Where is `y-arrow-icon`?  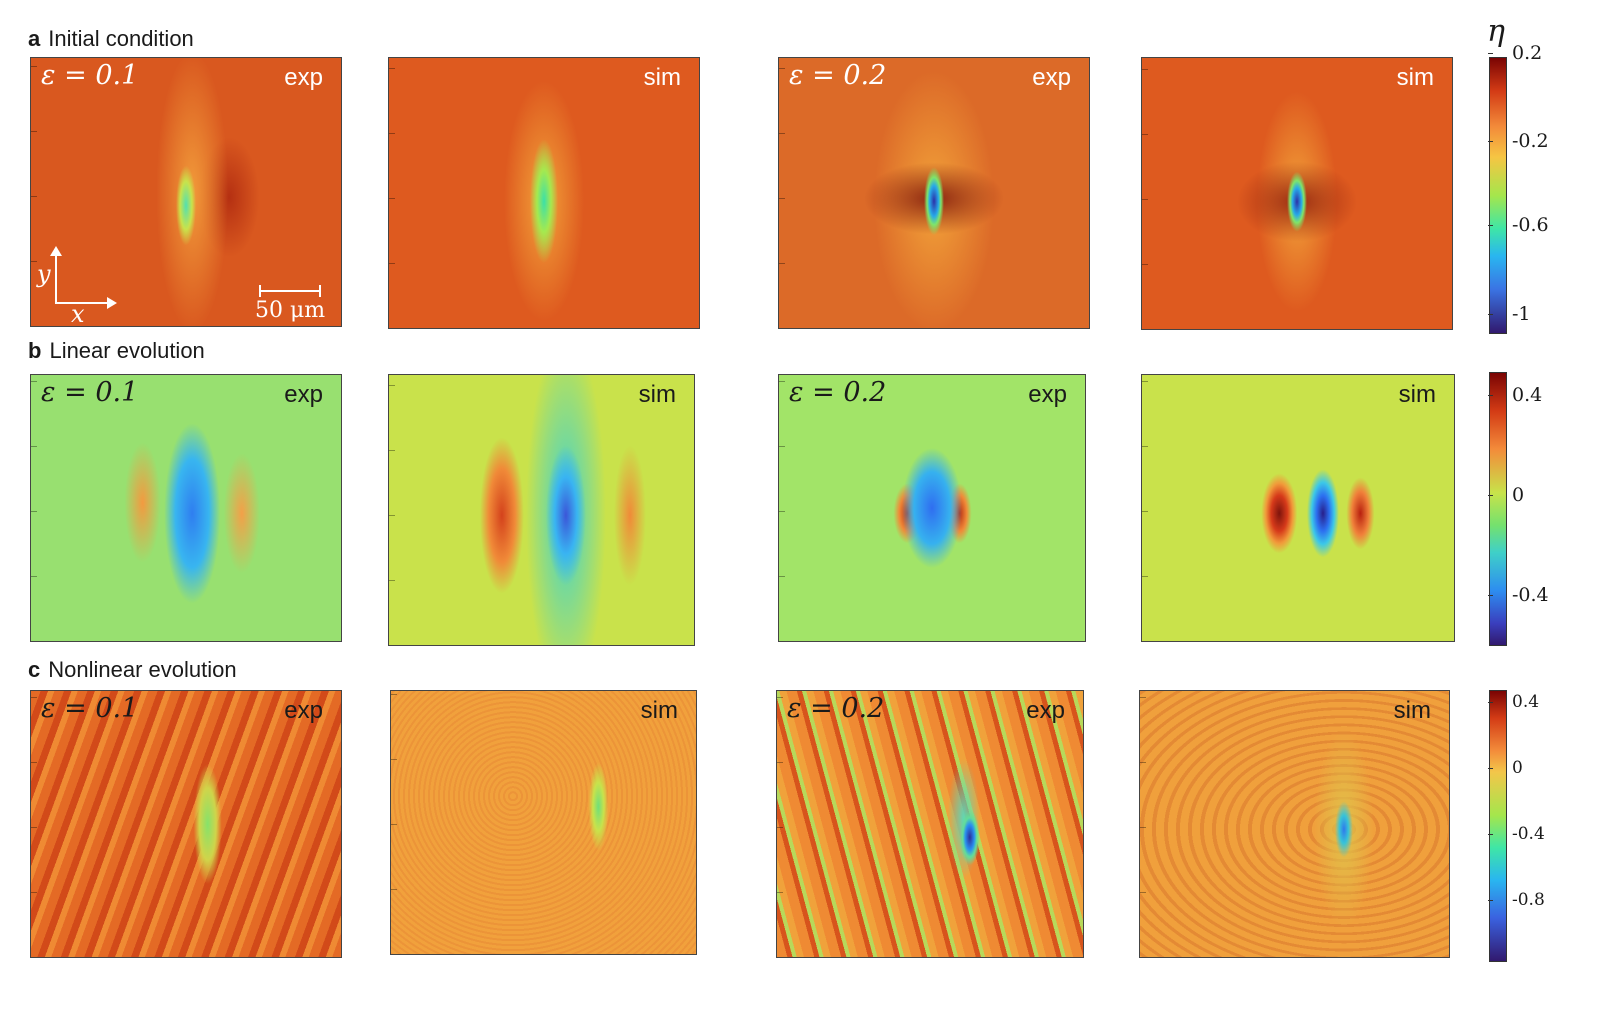 y-arrow-icon is located at coordinates (56, 274).